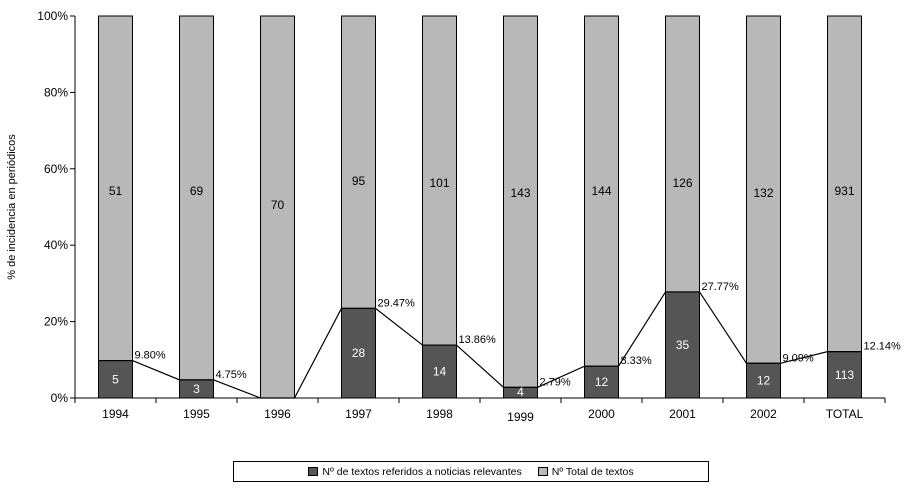  What do you see at coordinates (116, 191) in the screenshot?
I see `bar-total-label: 51` at bounding box center [116, 191].